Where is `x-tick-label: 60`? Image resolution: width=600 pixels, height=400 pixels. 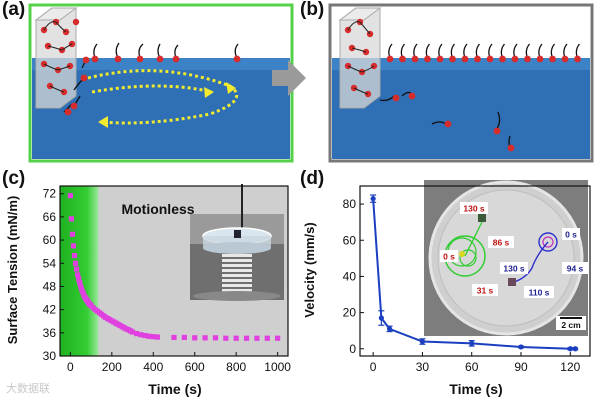 x-tick-label: 60 is located at coordinates (472, 367).